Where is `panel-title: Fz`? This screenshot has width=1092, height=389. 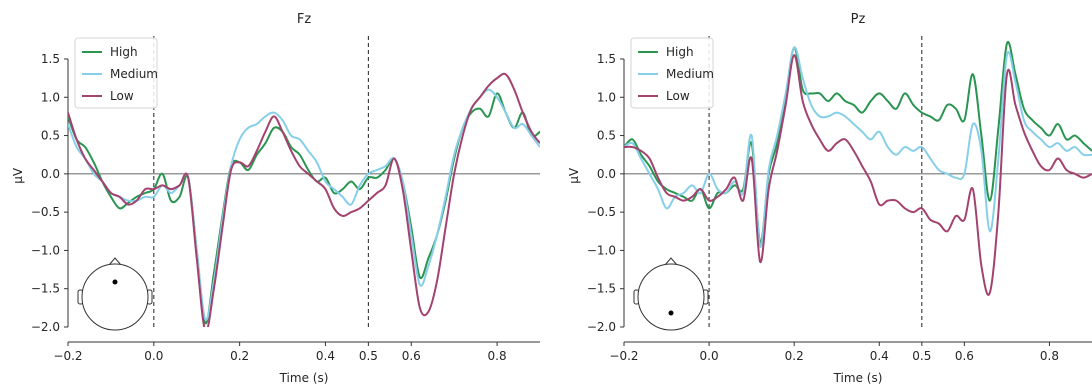
panel-title: Fz is located at coordinates (304, 19).